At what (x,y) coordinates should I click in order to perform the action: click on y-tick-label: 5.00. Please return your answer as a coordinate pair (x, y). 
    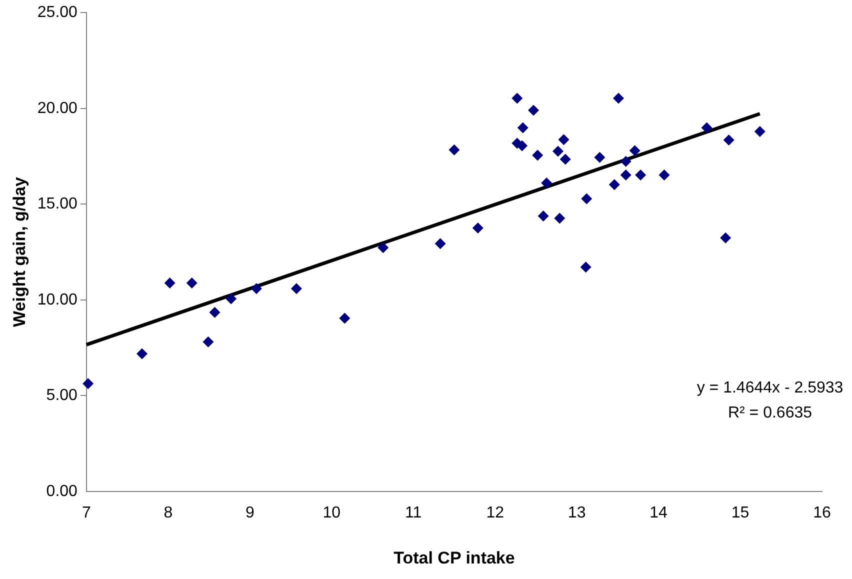
    Looking at the image, I should click on (62, 395).